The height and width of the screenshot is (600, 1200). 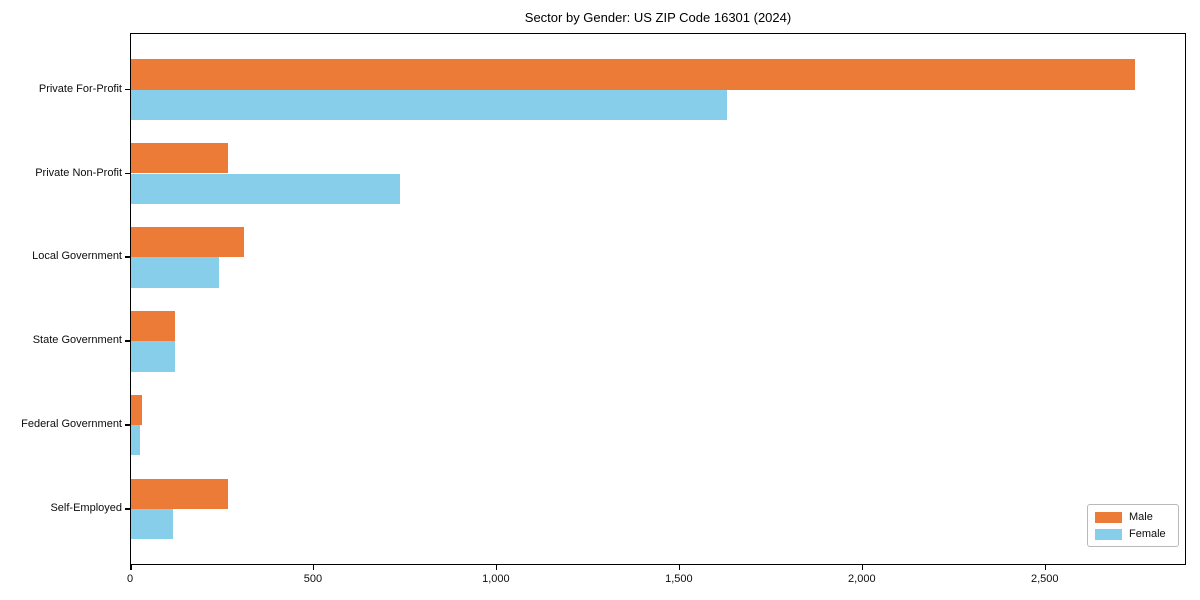 What do you see at coordinates (78, 172) in the screenshot?
I see `y-tick-label: Private Non-Profit` at bounding box center [78, 172].